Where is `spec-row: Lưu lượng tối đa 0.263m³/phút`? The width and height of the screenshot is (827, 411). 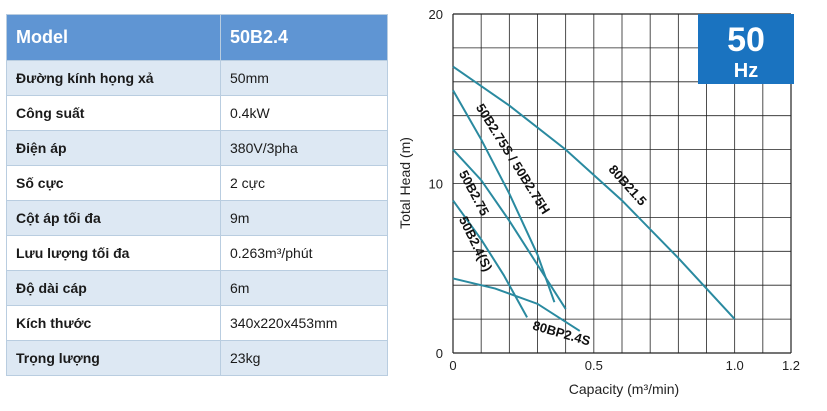
spec-row: Lưu lượng tối đa 0.263m³/phút is located at coordinates (197, 253).